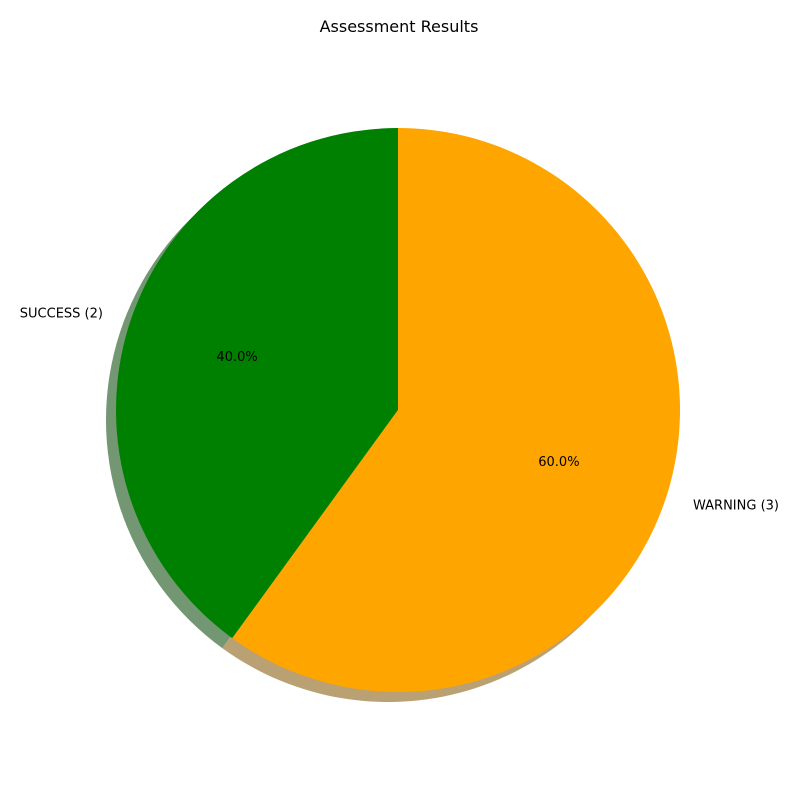  Describe the element at coordinates (558, 462) in the screenshot. I see `slice-percent-warning: 60.0%` at that location.